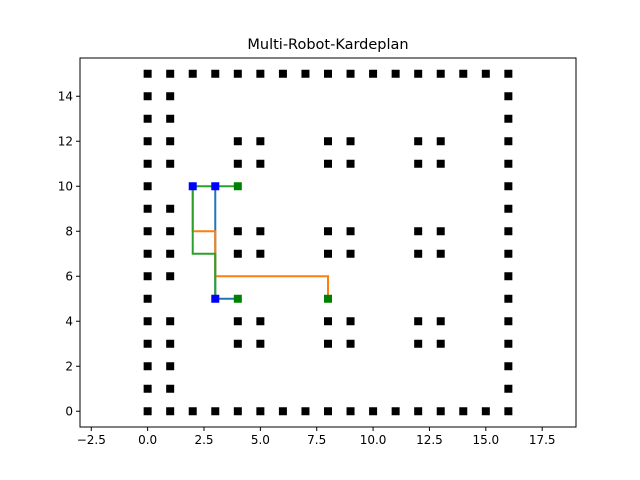 The image size is (640, 480). What do you see at coordinates (485, 440) in the screenshot?
I see `x-tick-label: 15.0` at bounding box center [485, 440].